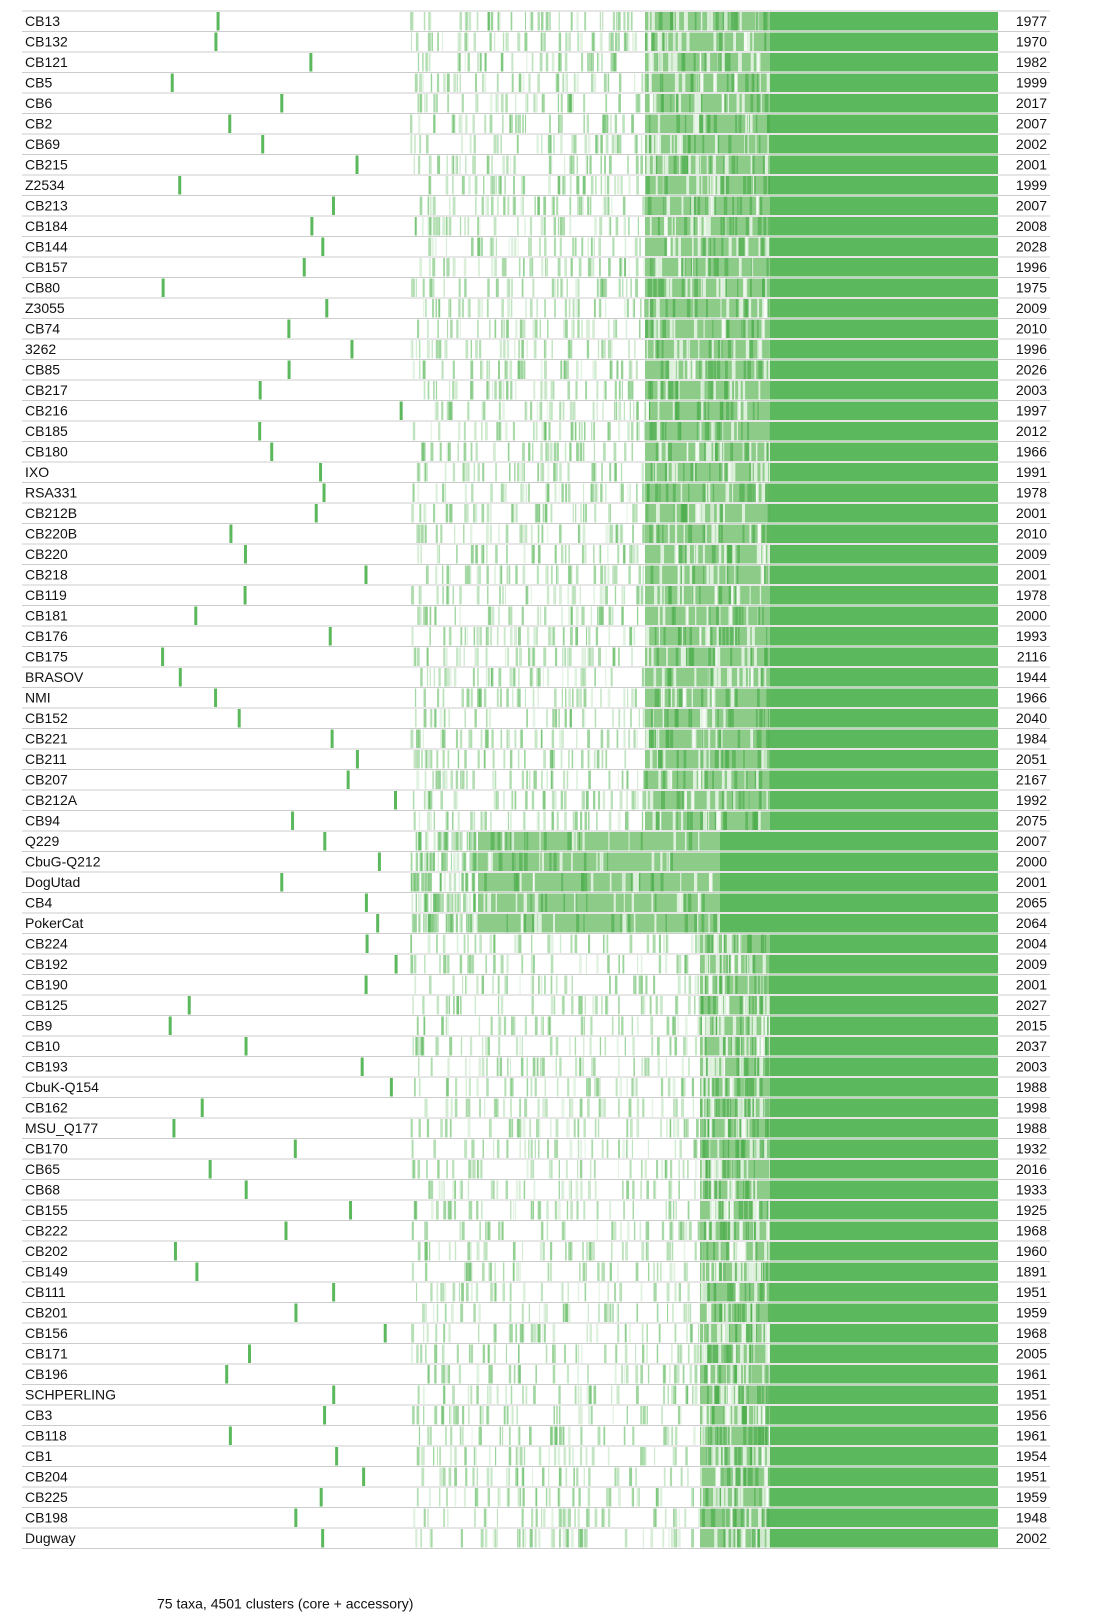  I want to click on taxon-label: CB157, so click(46, 267).